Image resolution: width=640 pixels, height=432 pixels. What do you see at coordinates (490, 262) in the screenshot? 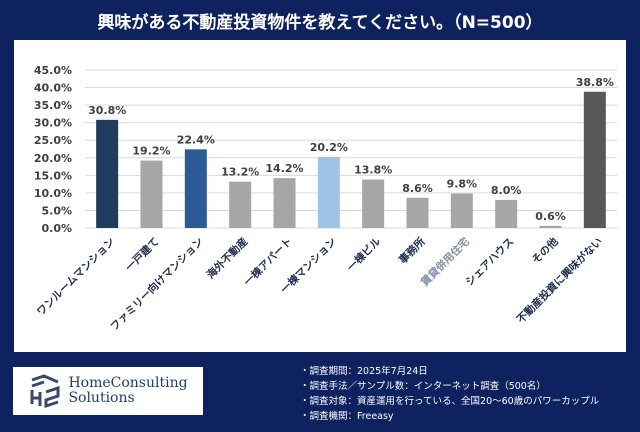
I see `x-tick-label: シェアハウス` at bounding box center [490, 262].